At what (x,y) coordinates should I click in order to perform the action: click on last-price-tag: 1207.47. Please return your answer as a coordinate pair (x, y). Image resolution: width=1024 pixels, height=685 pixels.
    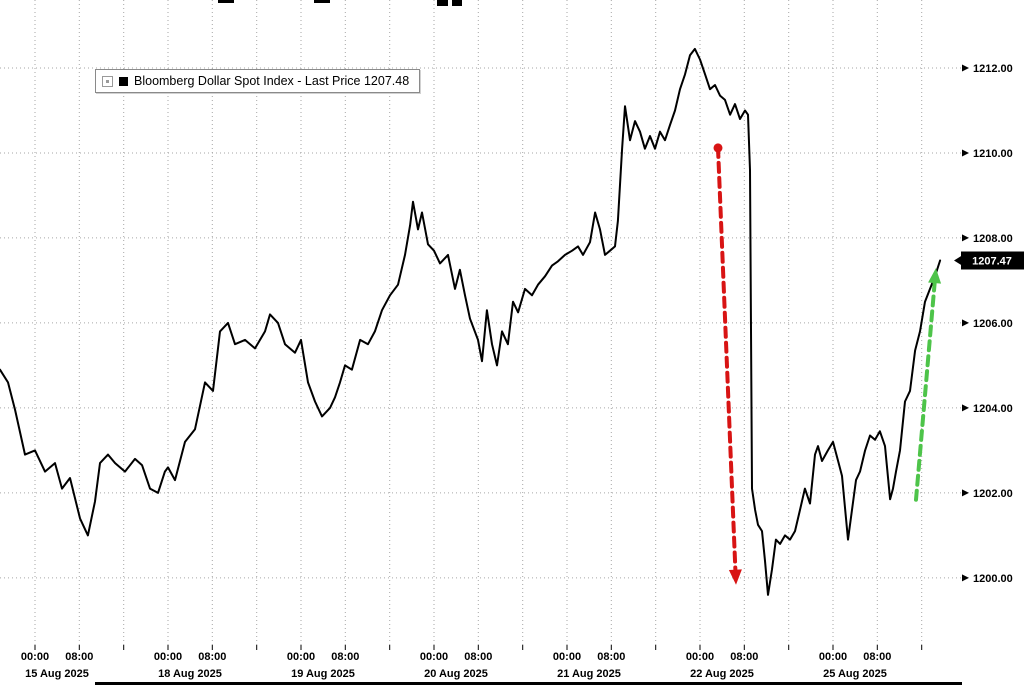
    Looking at the image, I should click on (989, 260).